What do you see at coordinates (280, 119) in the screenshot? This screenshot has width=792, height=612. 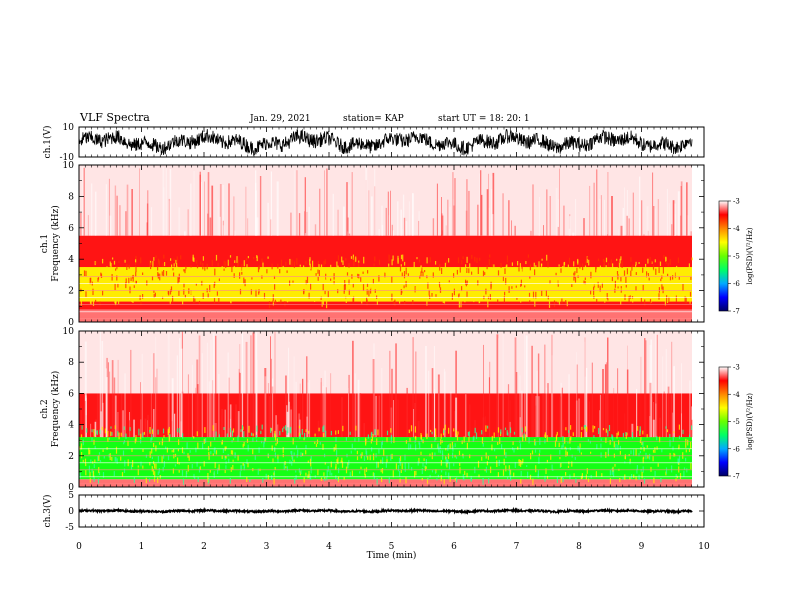 I see `date-label: Jan. 29, 2021` at bounding box center [280, 119].